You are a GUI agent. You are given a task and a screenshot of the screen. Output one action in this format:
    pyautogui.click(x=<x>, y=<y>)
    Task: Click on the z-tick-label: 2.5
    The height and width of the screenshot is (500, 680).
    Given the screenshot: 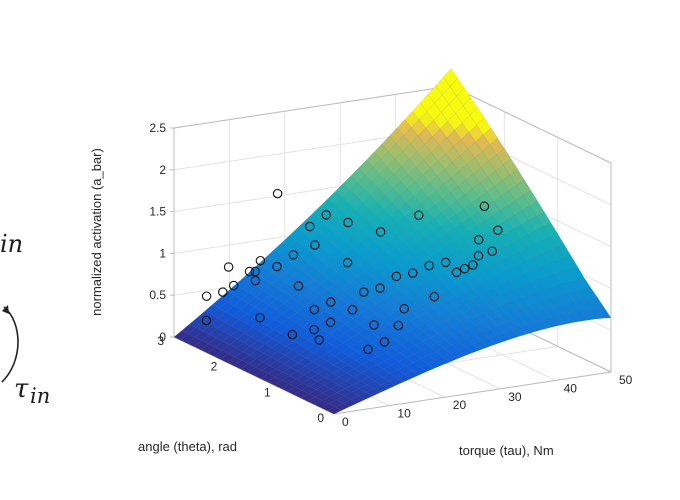 What is the action you would take?
    pyautogui.click(x=157, y=128)
    